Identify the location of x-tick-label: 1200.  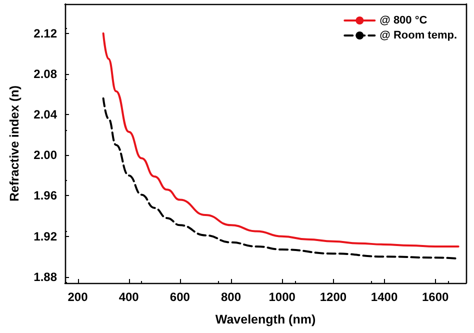
(333, 297).